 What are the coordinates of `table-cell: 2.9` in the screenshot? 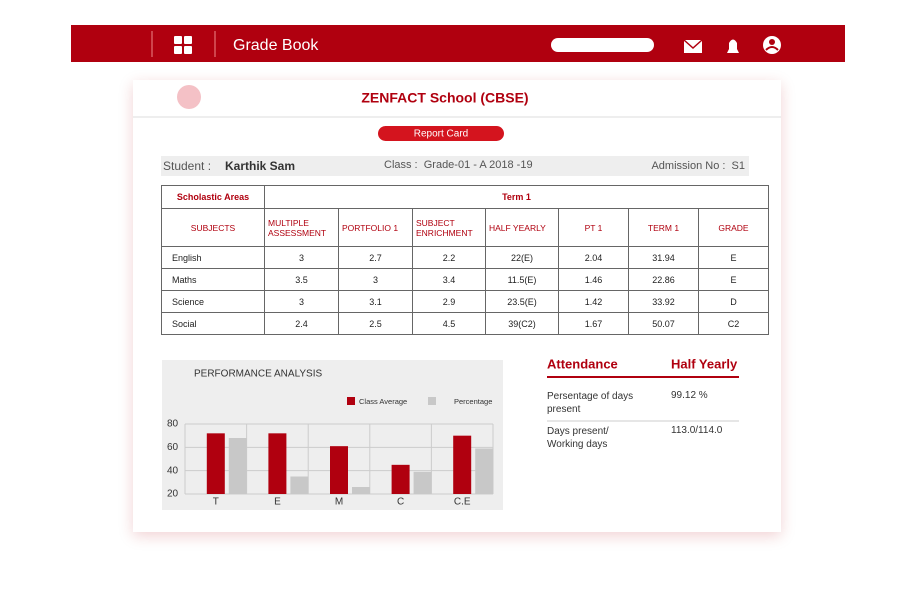 It's located at (449, 301).